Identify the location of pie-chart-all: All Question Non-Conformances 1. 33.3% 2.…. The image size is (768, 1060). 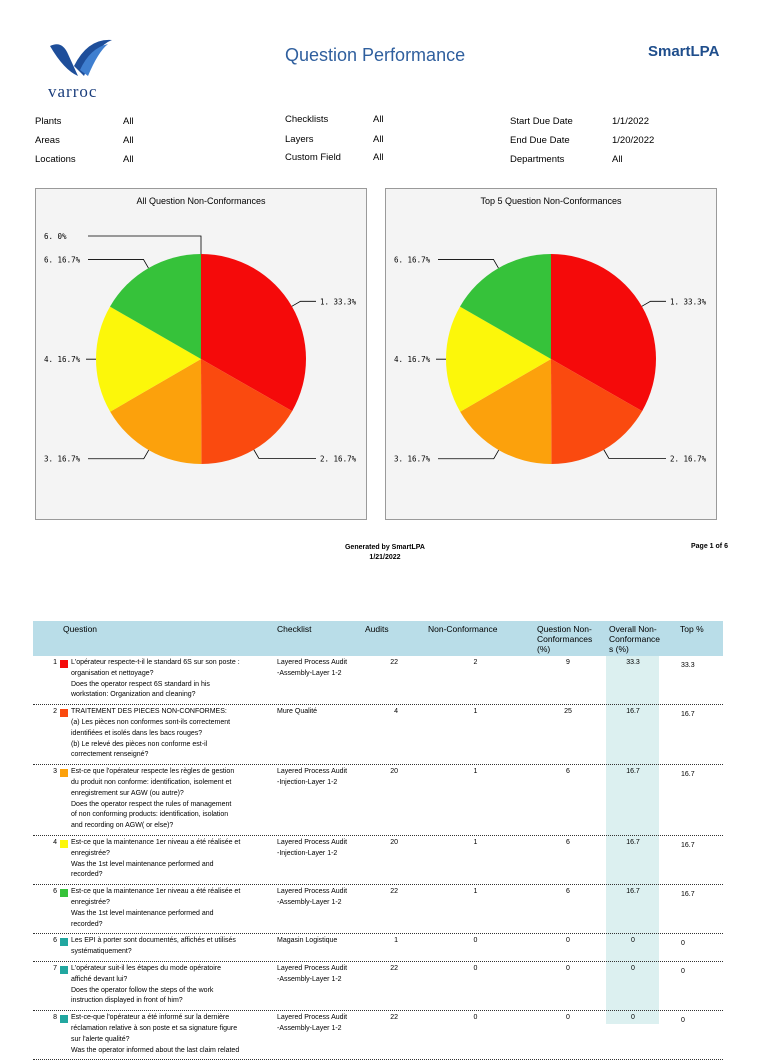
(201, 354).